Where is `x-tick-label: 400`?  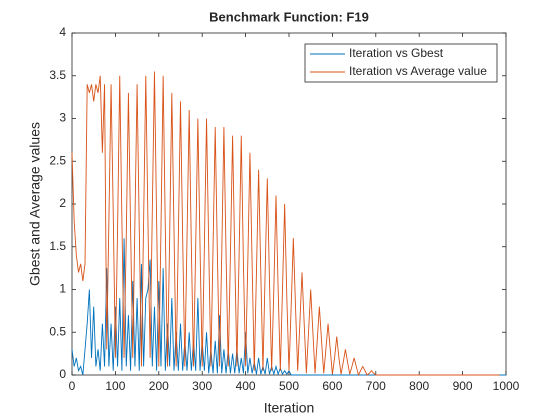 x-tick-label: 400 is located at coordinates (246, 386).